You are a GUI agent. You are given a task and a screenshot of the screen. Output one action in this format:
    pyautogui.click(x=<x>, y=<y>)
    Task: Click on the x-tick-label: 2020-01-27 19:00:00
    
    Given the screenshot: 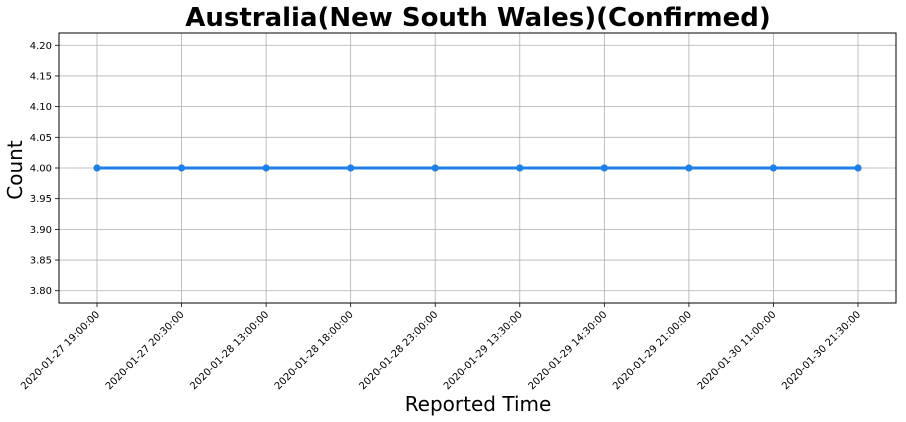 What is the action you would take?
    pyautogui.click(x=60, y=350)
    